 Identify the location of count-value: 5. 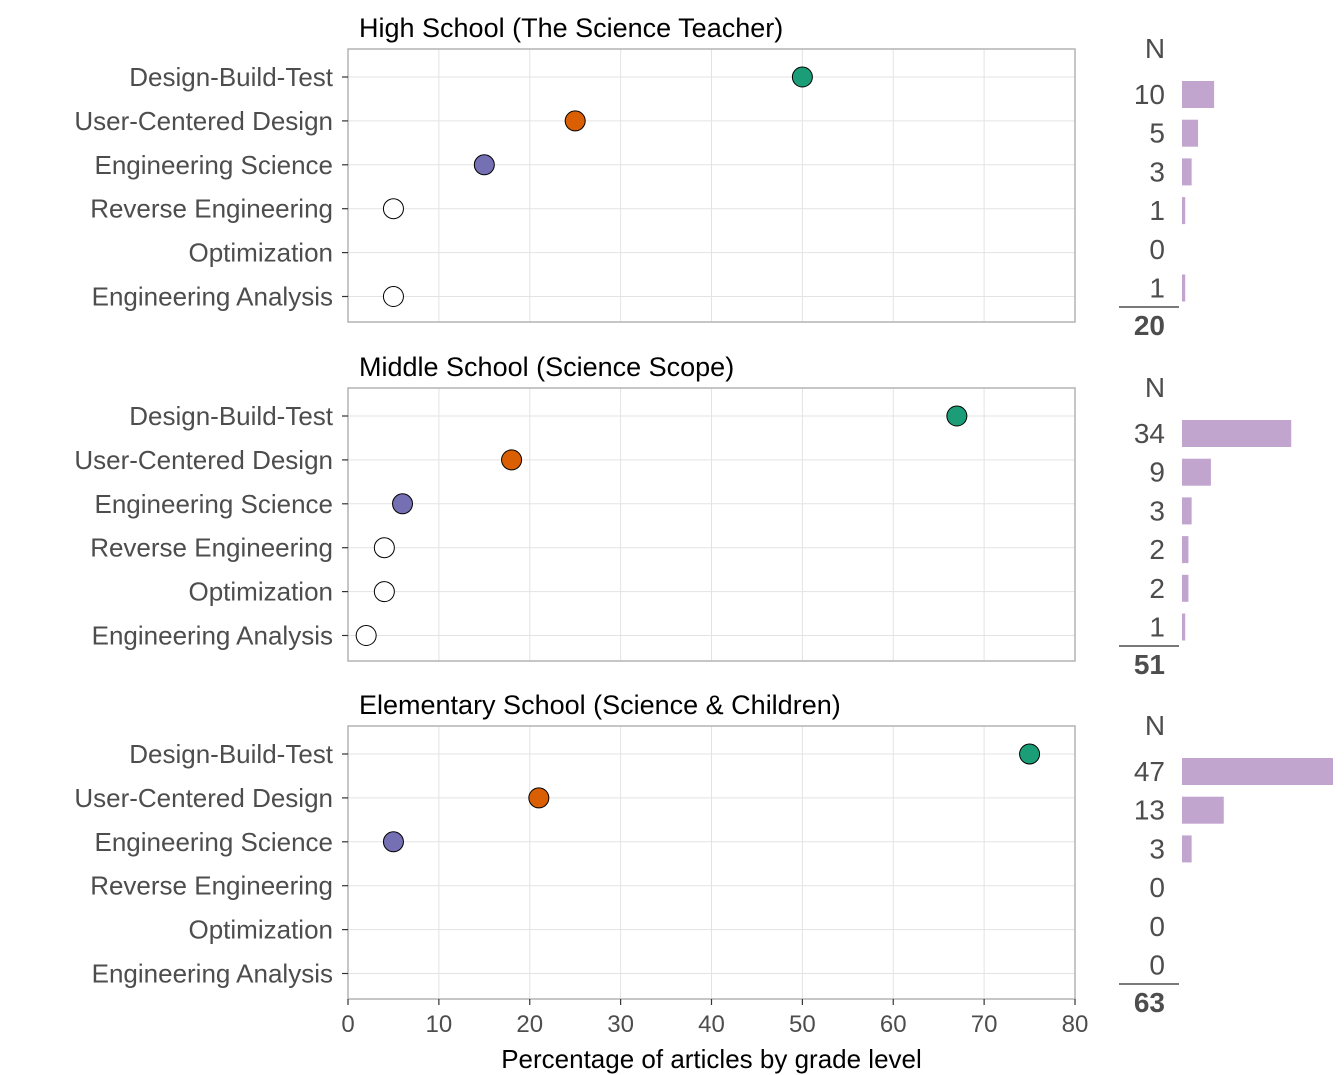
(1157, 133).